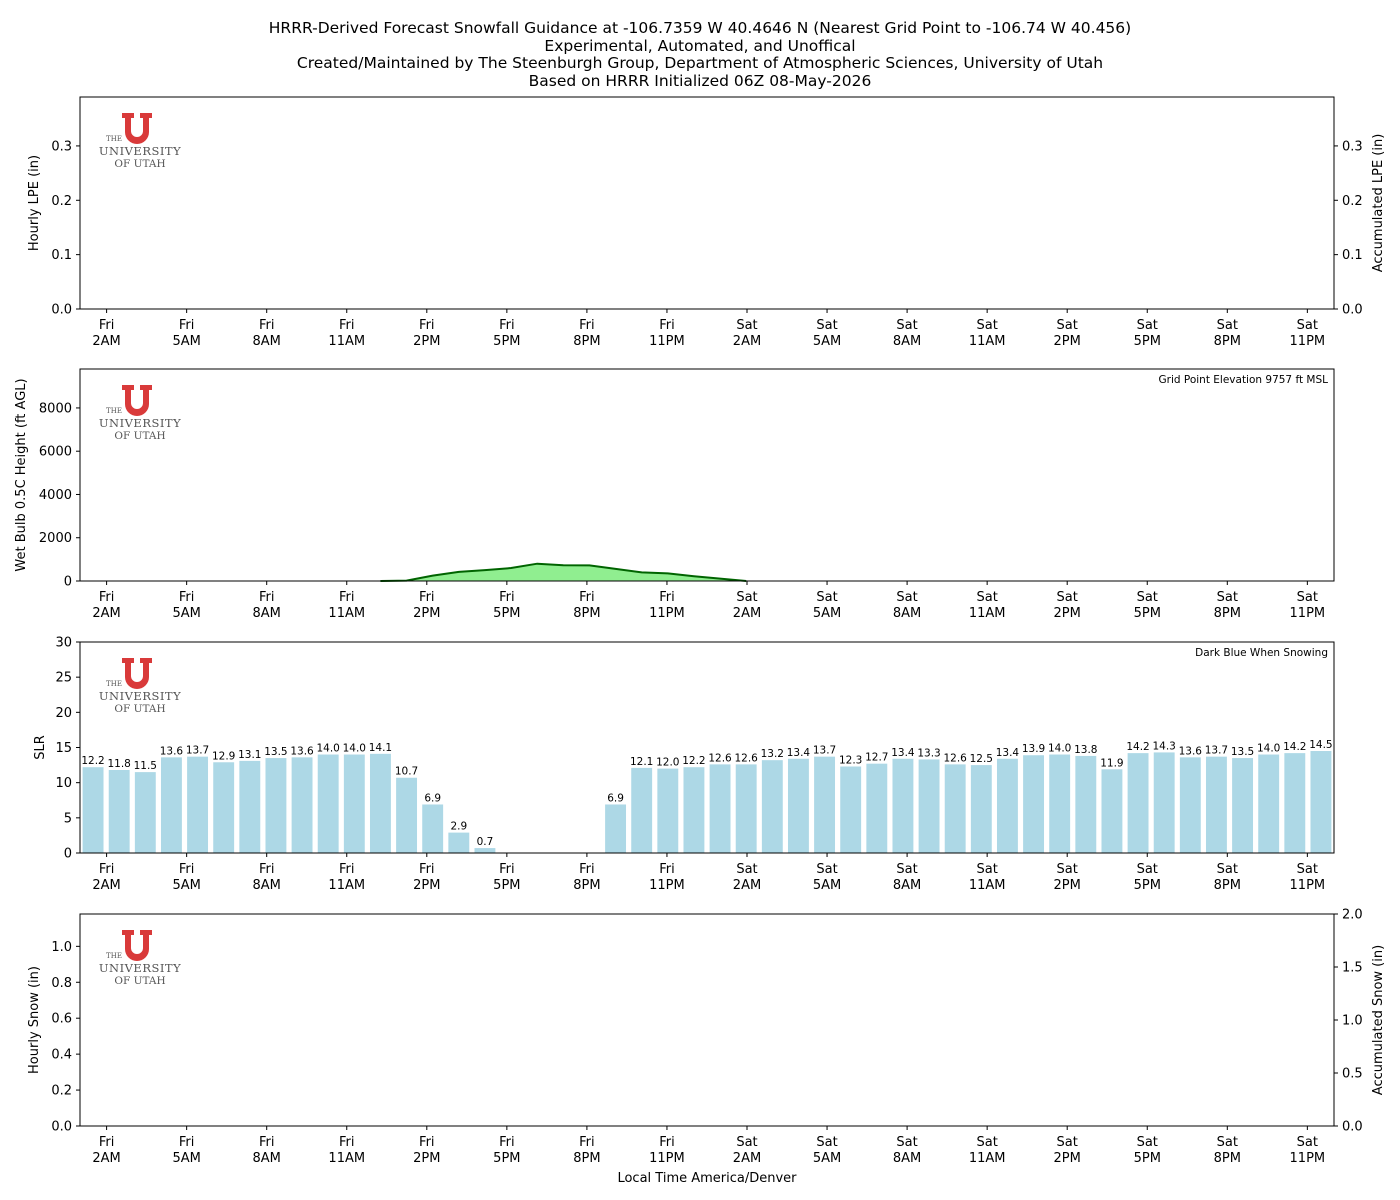  What do you see at coordinates (1033, 749) in the screenshot?
I see `slr-bar-label: 13.9` at bounding box center [1033, 749].